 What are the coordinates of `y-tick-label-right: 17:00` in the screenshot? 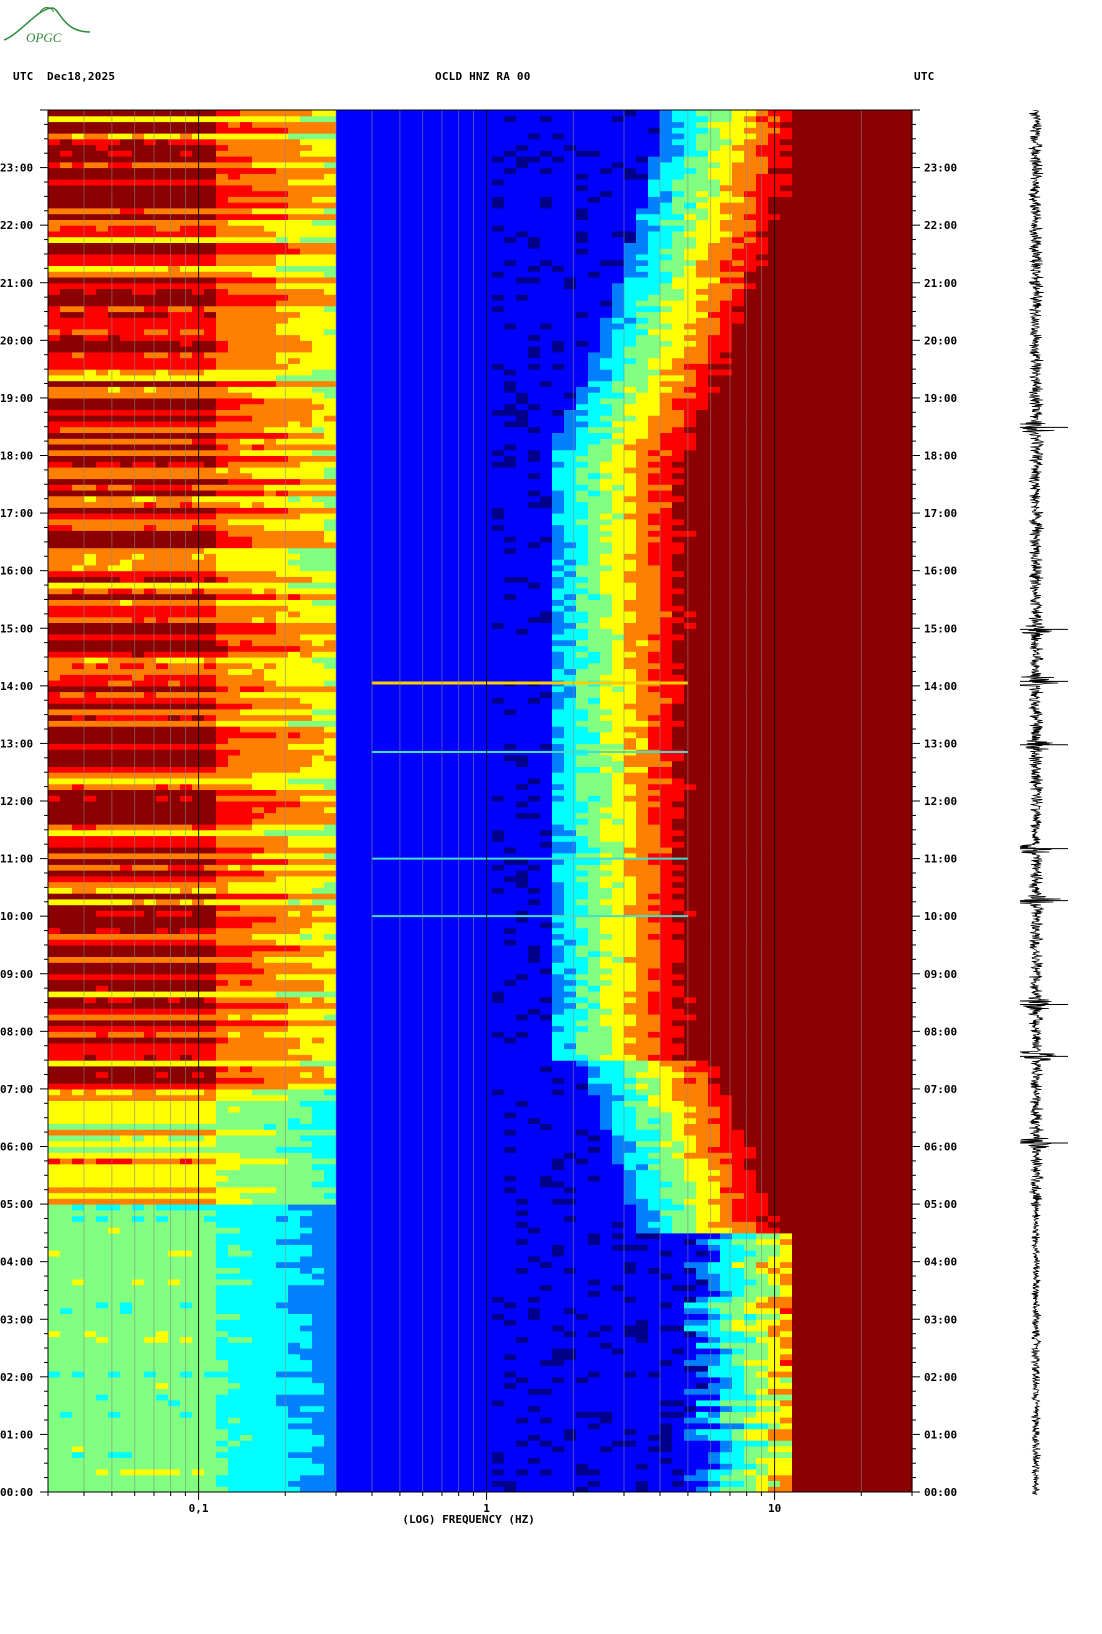 It's located at (940, 513).